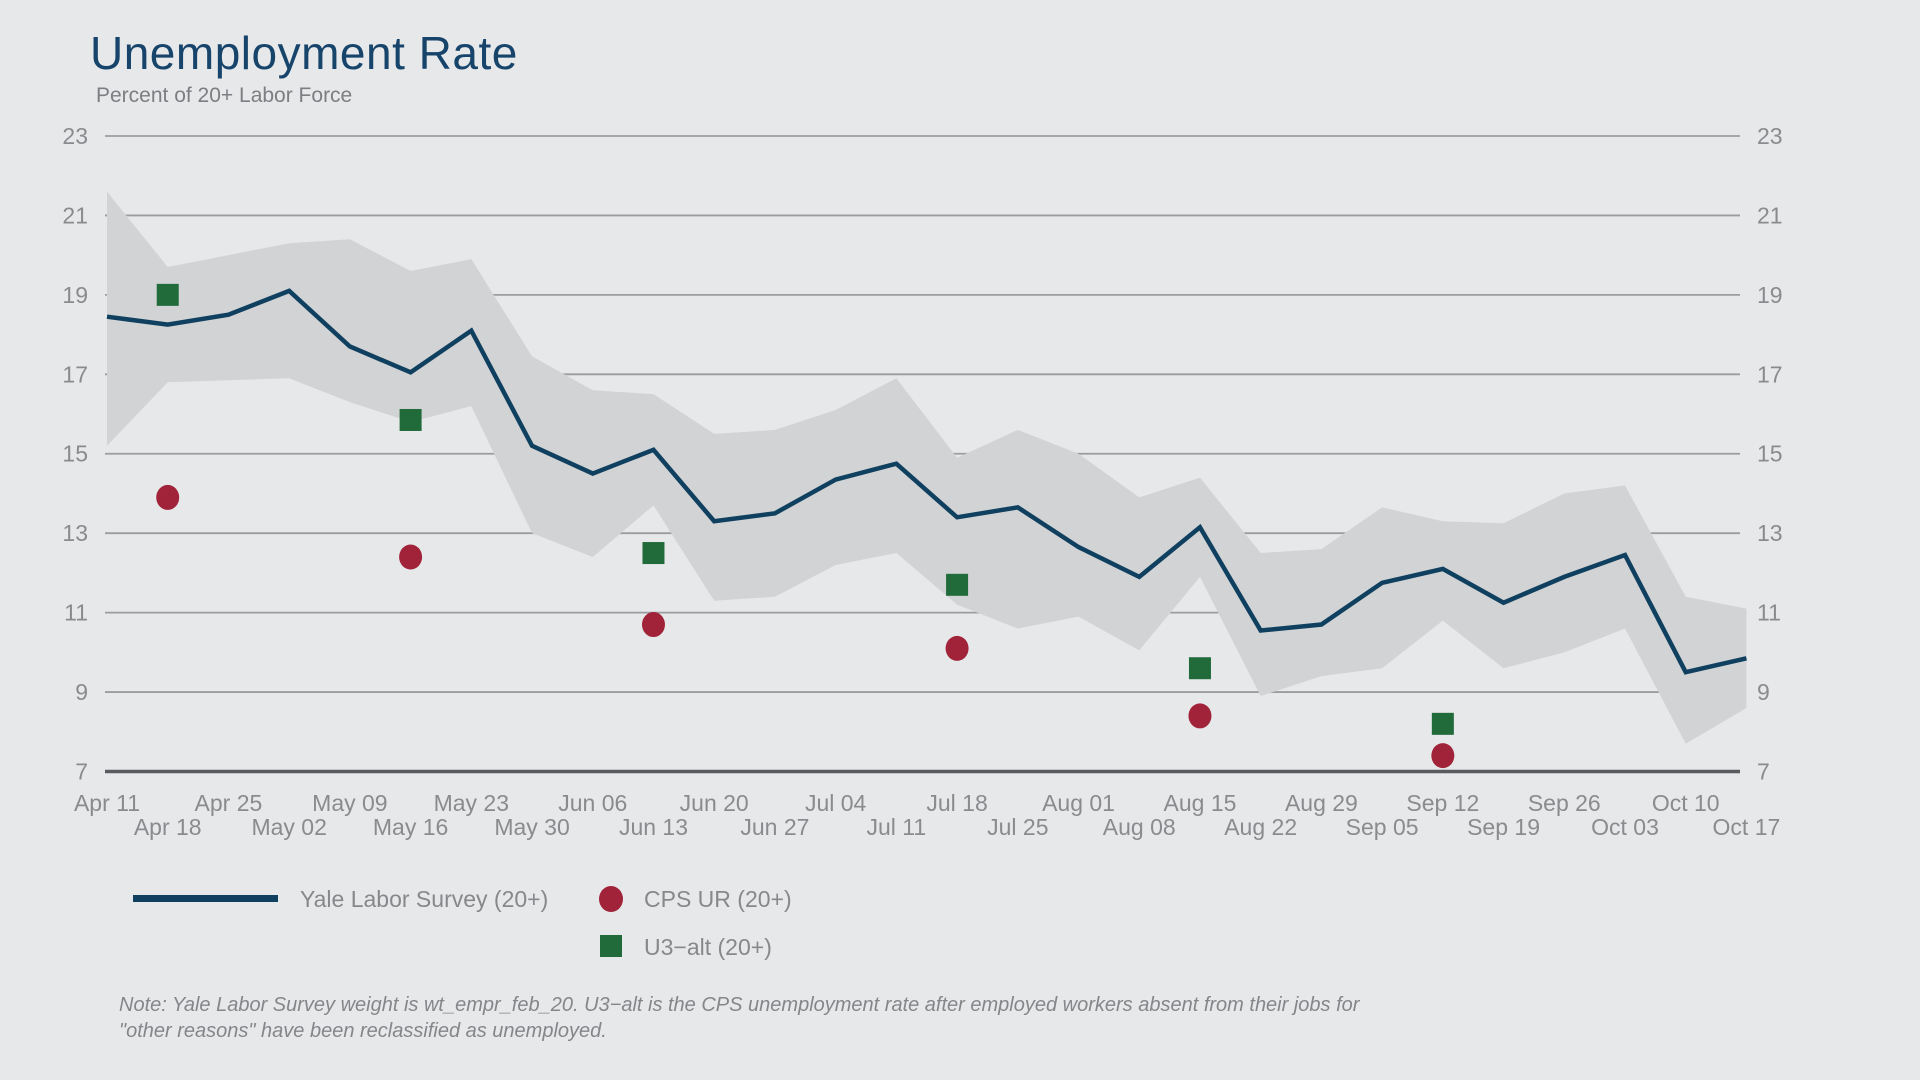  Describe the element at coordinates (1260, 827) in the screenshot. I see `x-tick-Aug-22: Aug 22` at that location.